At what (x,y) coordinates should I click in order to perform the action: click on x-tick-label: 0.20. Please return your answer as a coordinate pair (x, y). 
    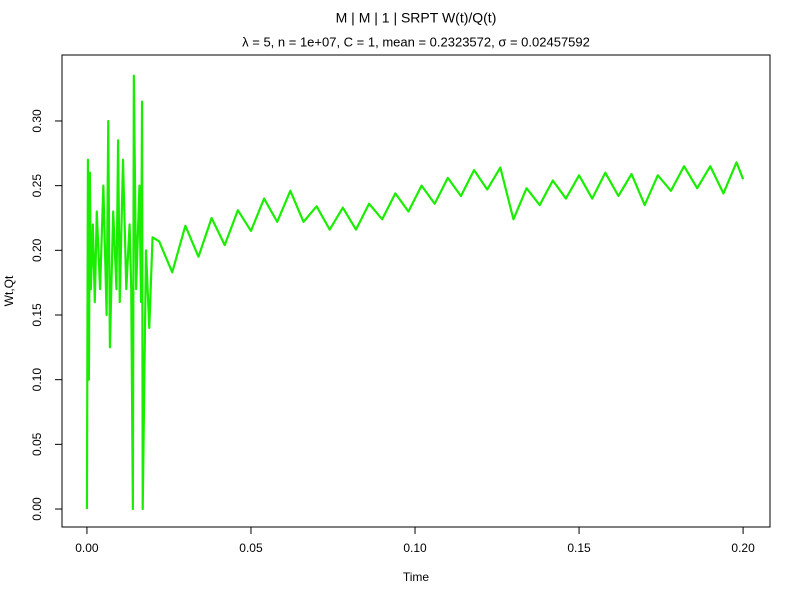
    Looking at the image, I should click on (743, 548).